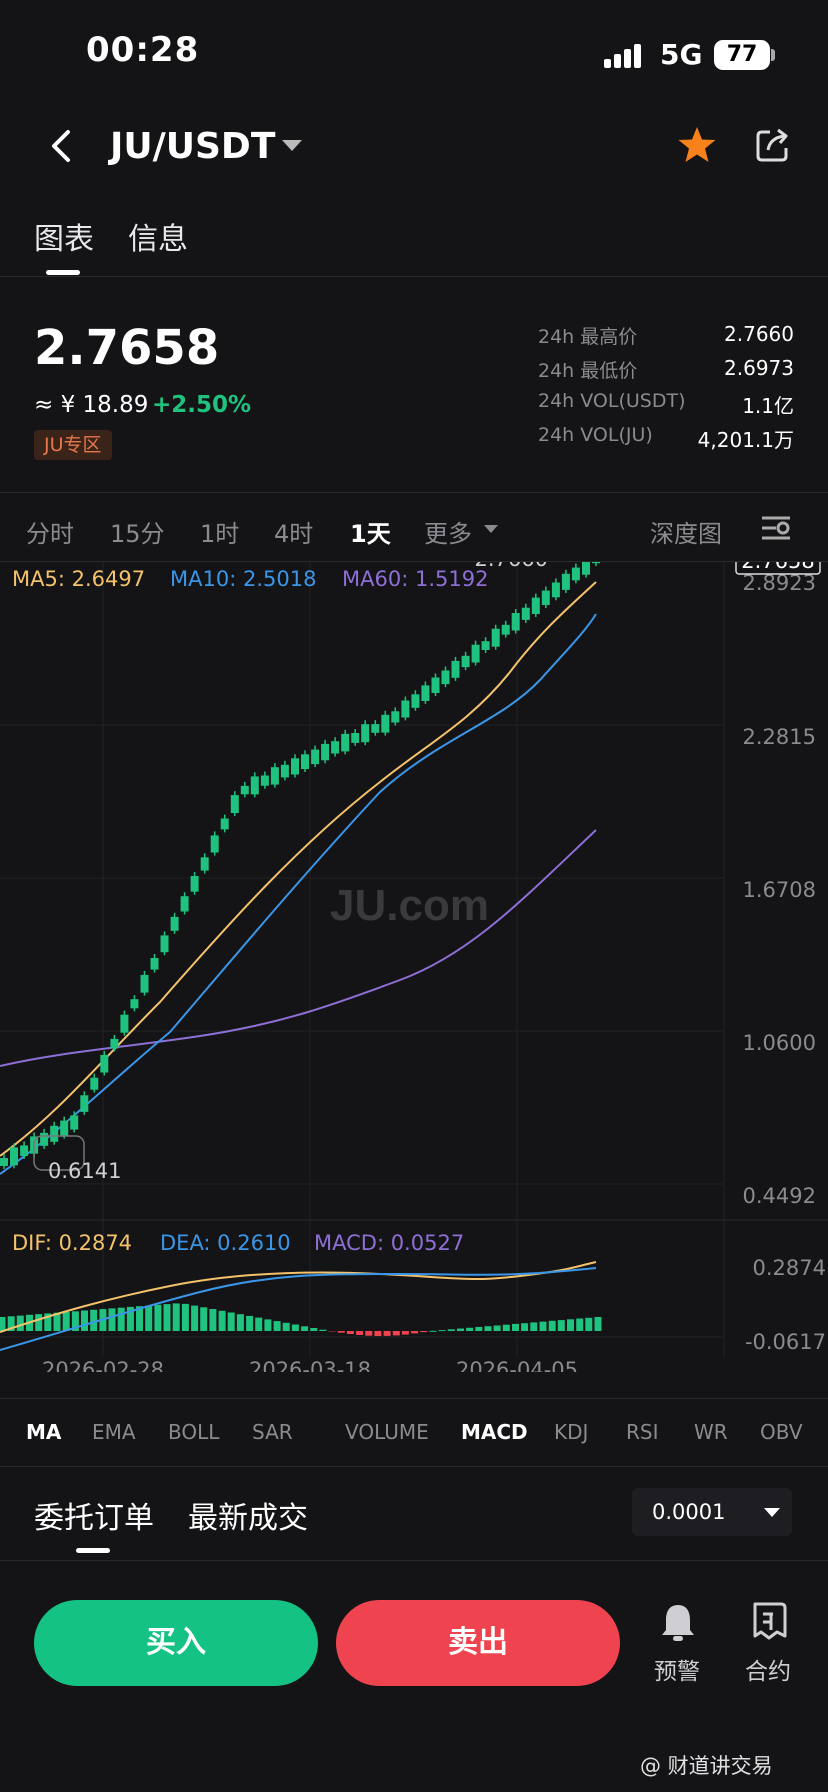  Describe the element at coordinates (387, 1432) in the screenshot. I see `indicator-volume: VOLUME` at that location.